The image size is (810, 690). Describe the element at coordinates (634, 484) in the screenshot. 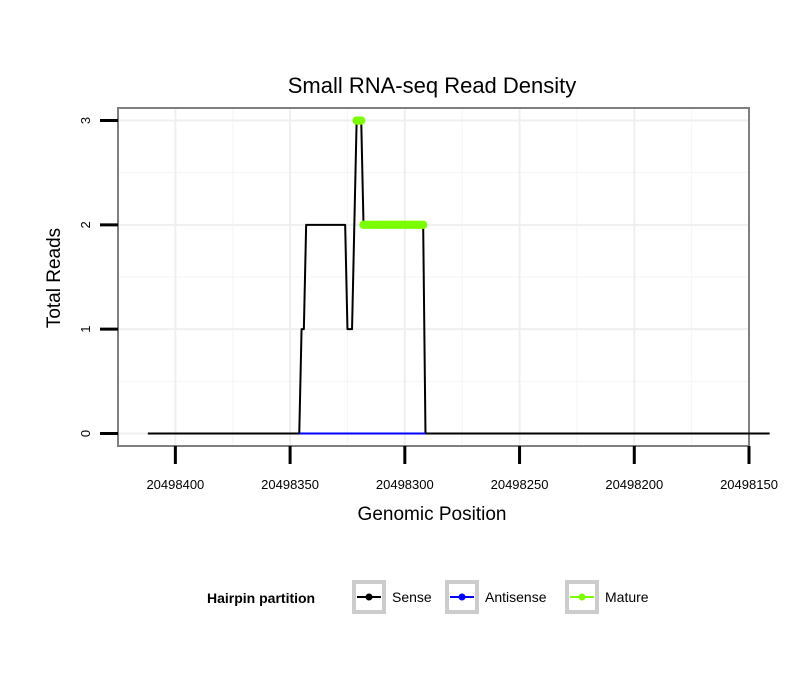

I see `x-tick-label: 20498200` at that location.